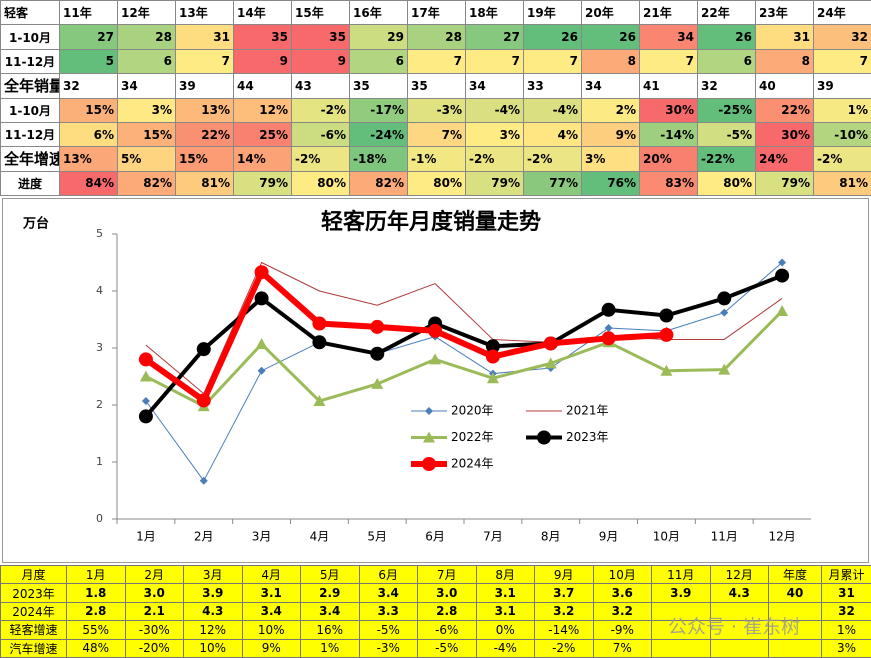 The image size is (871, 658). What do you see at coordinates (610, 110) in the screenshot?
I see `table-cell: 2%` at bounding box center [610, 110].